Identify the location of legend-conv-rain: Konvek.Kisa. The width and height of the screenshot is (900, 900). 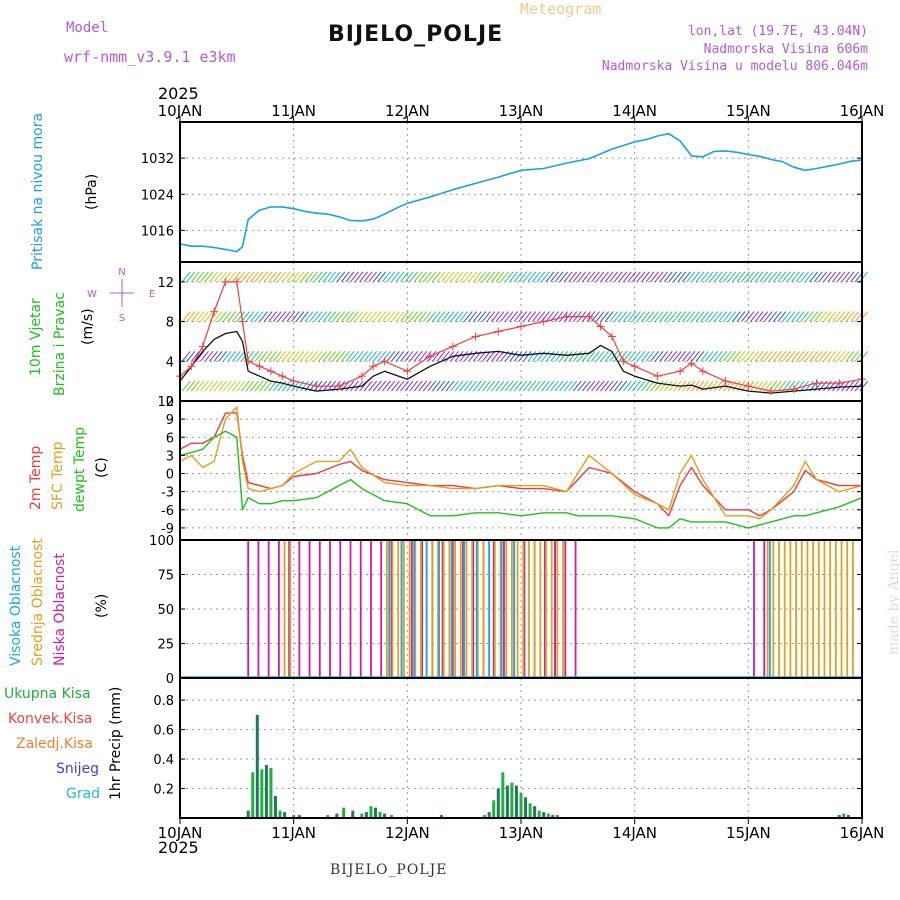
(50, 719).